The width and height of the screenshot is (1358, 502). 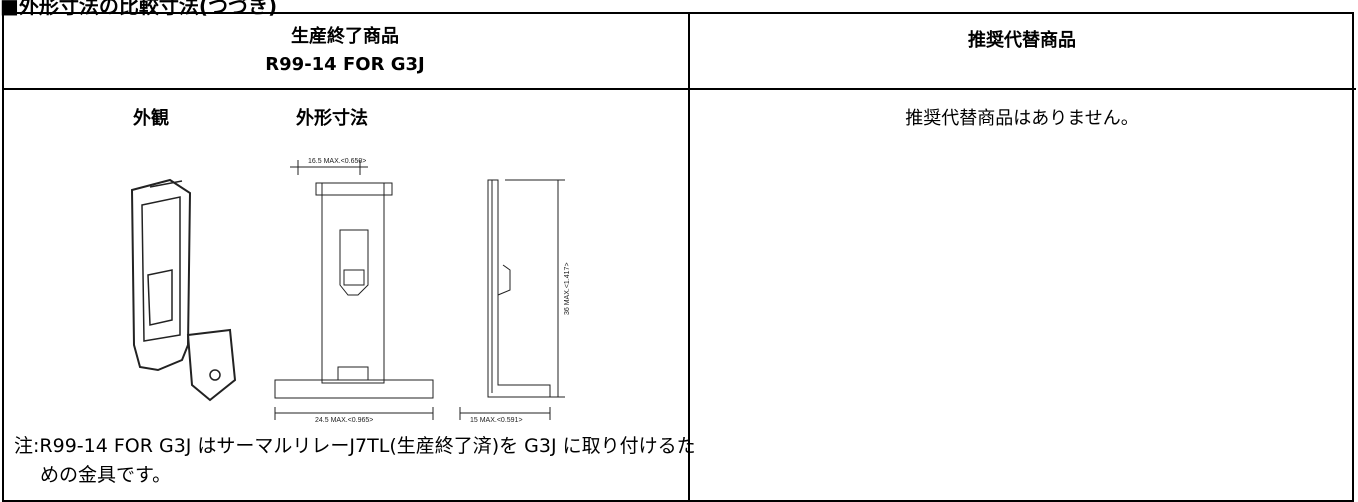 What do you see at coordinates (151, 118) in the screenshot?
I see `appearance-label: 外観` at bounding box center [151, 118].